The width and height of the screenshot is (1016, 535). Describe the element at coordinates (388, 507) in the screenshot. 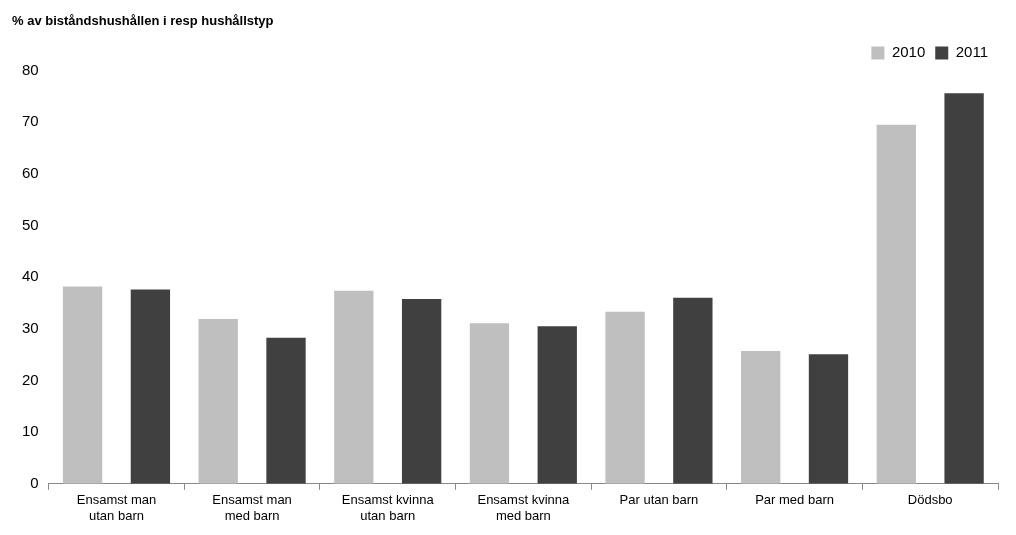

I see `x-tick-label: Ensamst kvinna utan barn` at that location.